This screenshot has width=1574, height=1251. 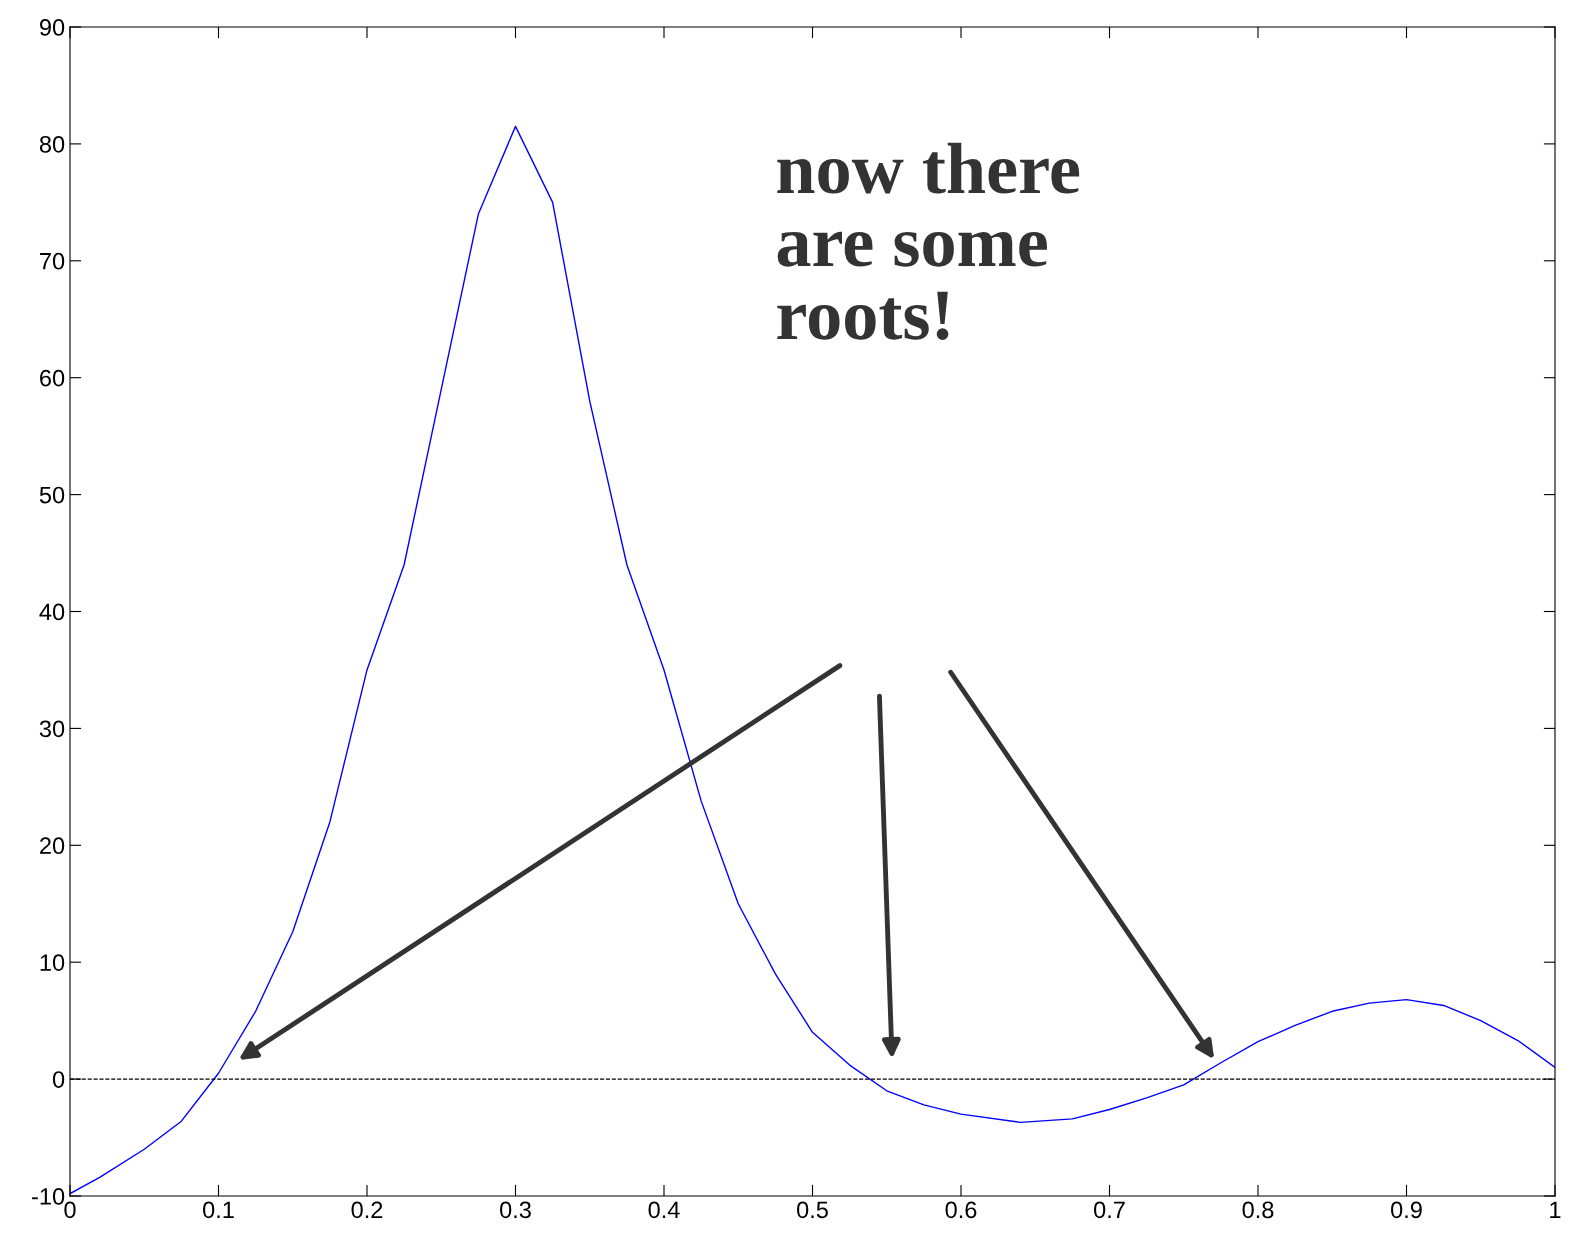 I want to click on x-tick-label: 0.4, so click(x=664, y=1210).